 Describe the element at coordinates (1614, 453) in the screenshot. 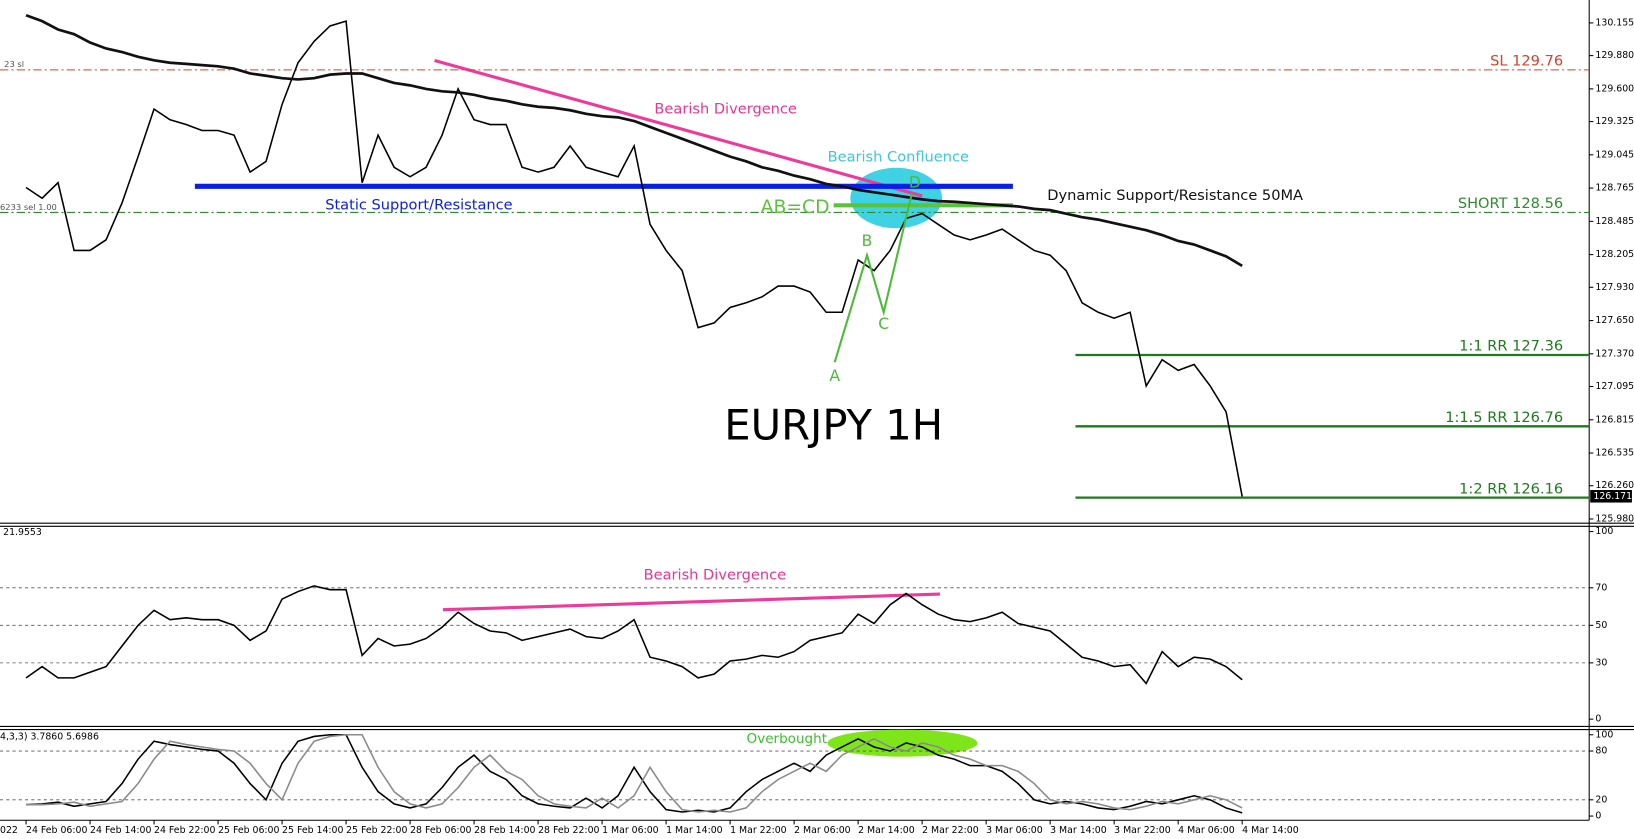

I see `y-tick-label: 126.535` at that location.